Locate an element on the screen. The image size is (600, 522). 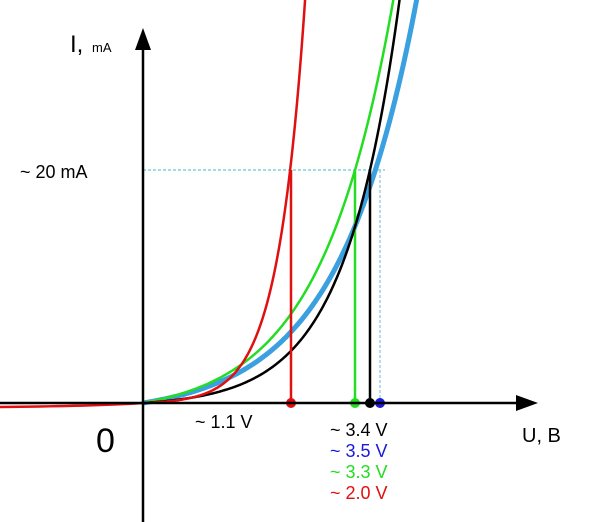
x-arrow is located at coordinates (527, 403).